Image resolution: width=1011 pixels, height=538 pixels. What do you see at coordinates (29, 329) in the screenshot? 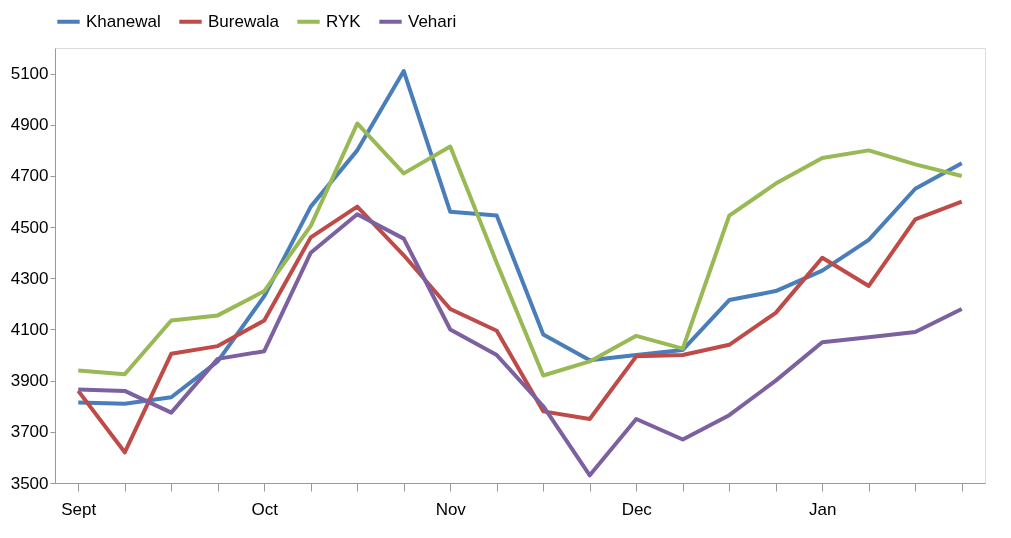
I see `y-tick-label: 4100` at bounding box center [29, 329].